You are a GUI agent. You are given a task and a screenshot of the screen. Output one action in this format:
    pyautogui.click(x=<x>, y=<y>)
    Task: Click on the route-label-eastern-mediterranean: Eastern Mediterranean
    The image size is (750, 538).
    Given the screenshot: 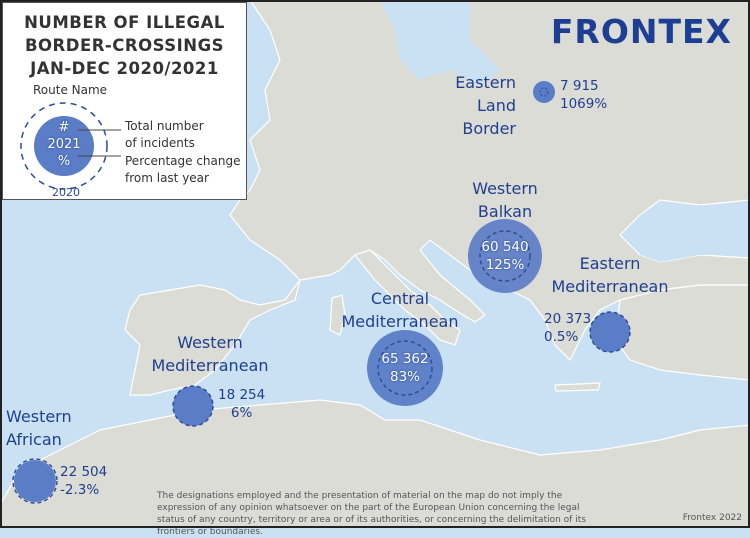 What is the action you would take?
    pyautogui.click(x=610, y=275)
    